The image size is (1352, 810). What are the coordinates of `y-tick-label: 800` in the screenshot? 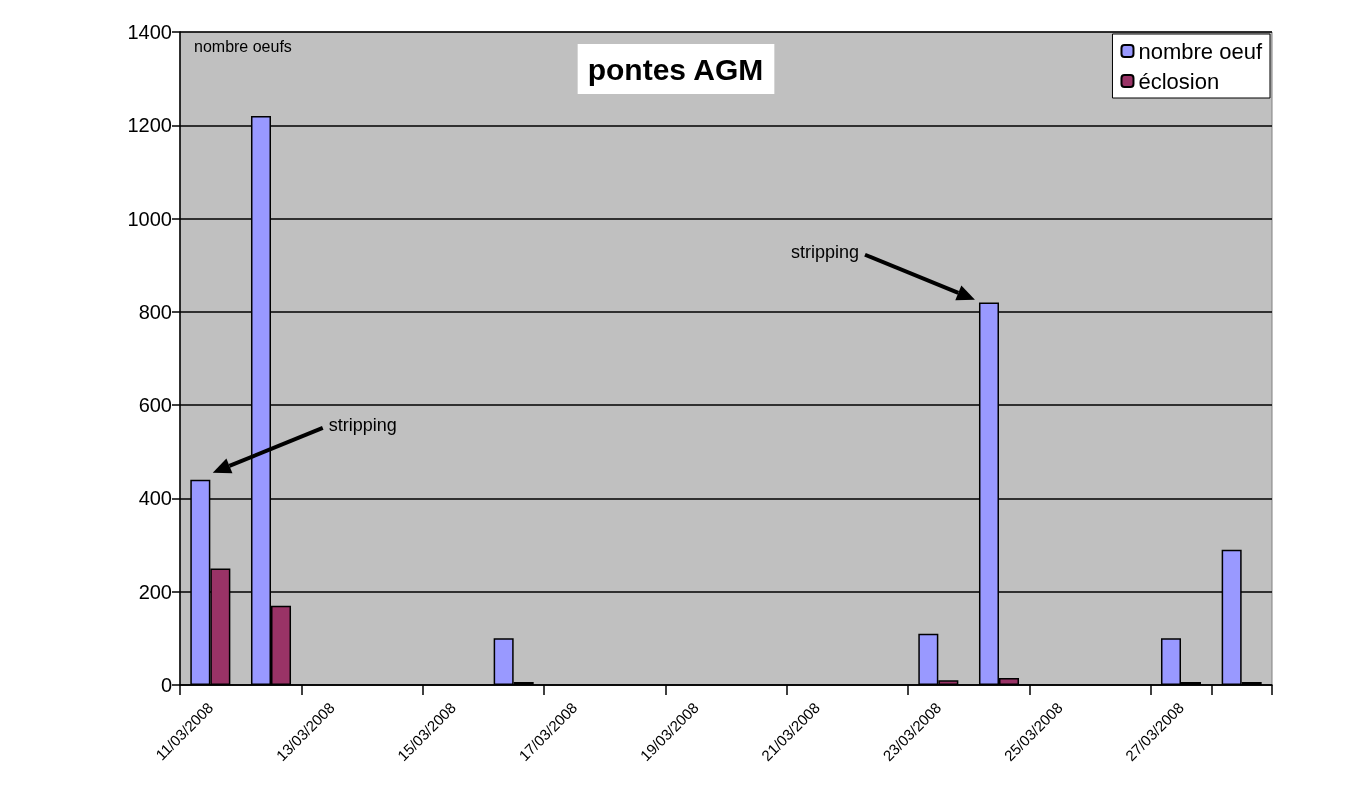 It's located at (155, 311).